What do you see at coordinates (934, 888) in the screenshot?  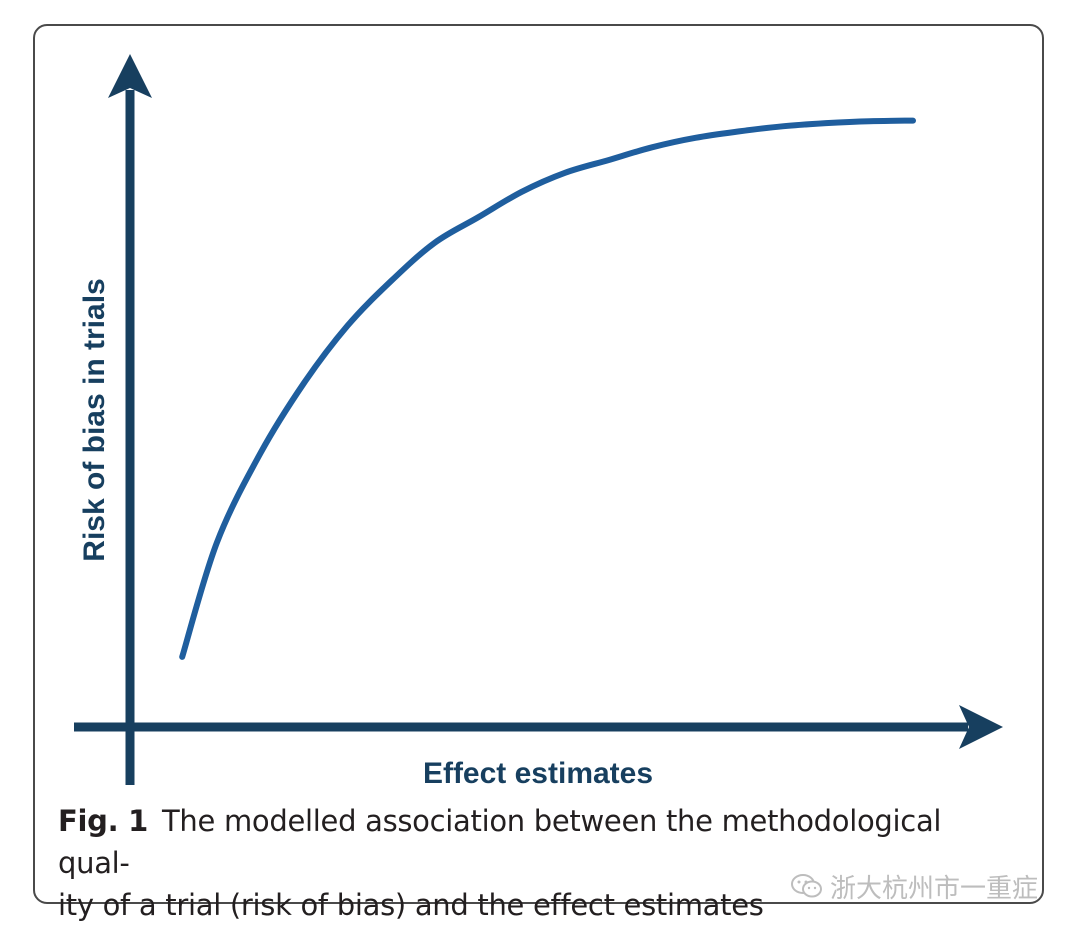 I see `watermark-text: 浙大杭州市一重症` at bounding box center [934, 888].